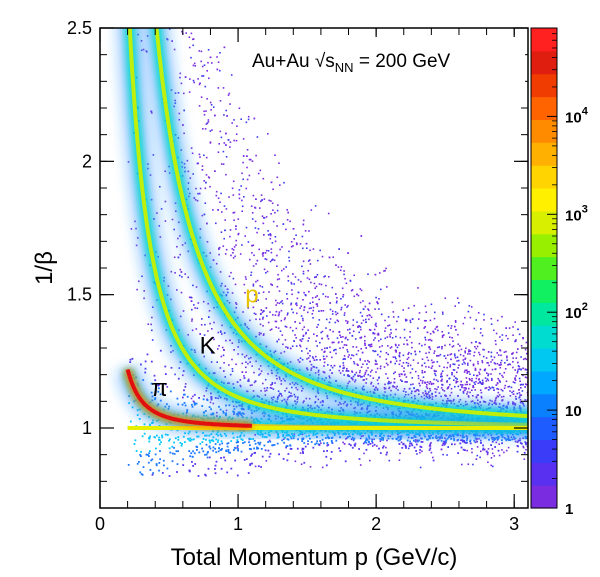  I want to click on colorbar-label: 104, so click(577, 115).